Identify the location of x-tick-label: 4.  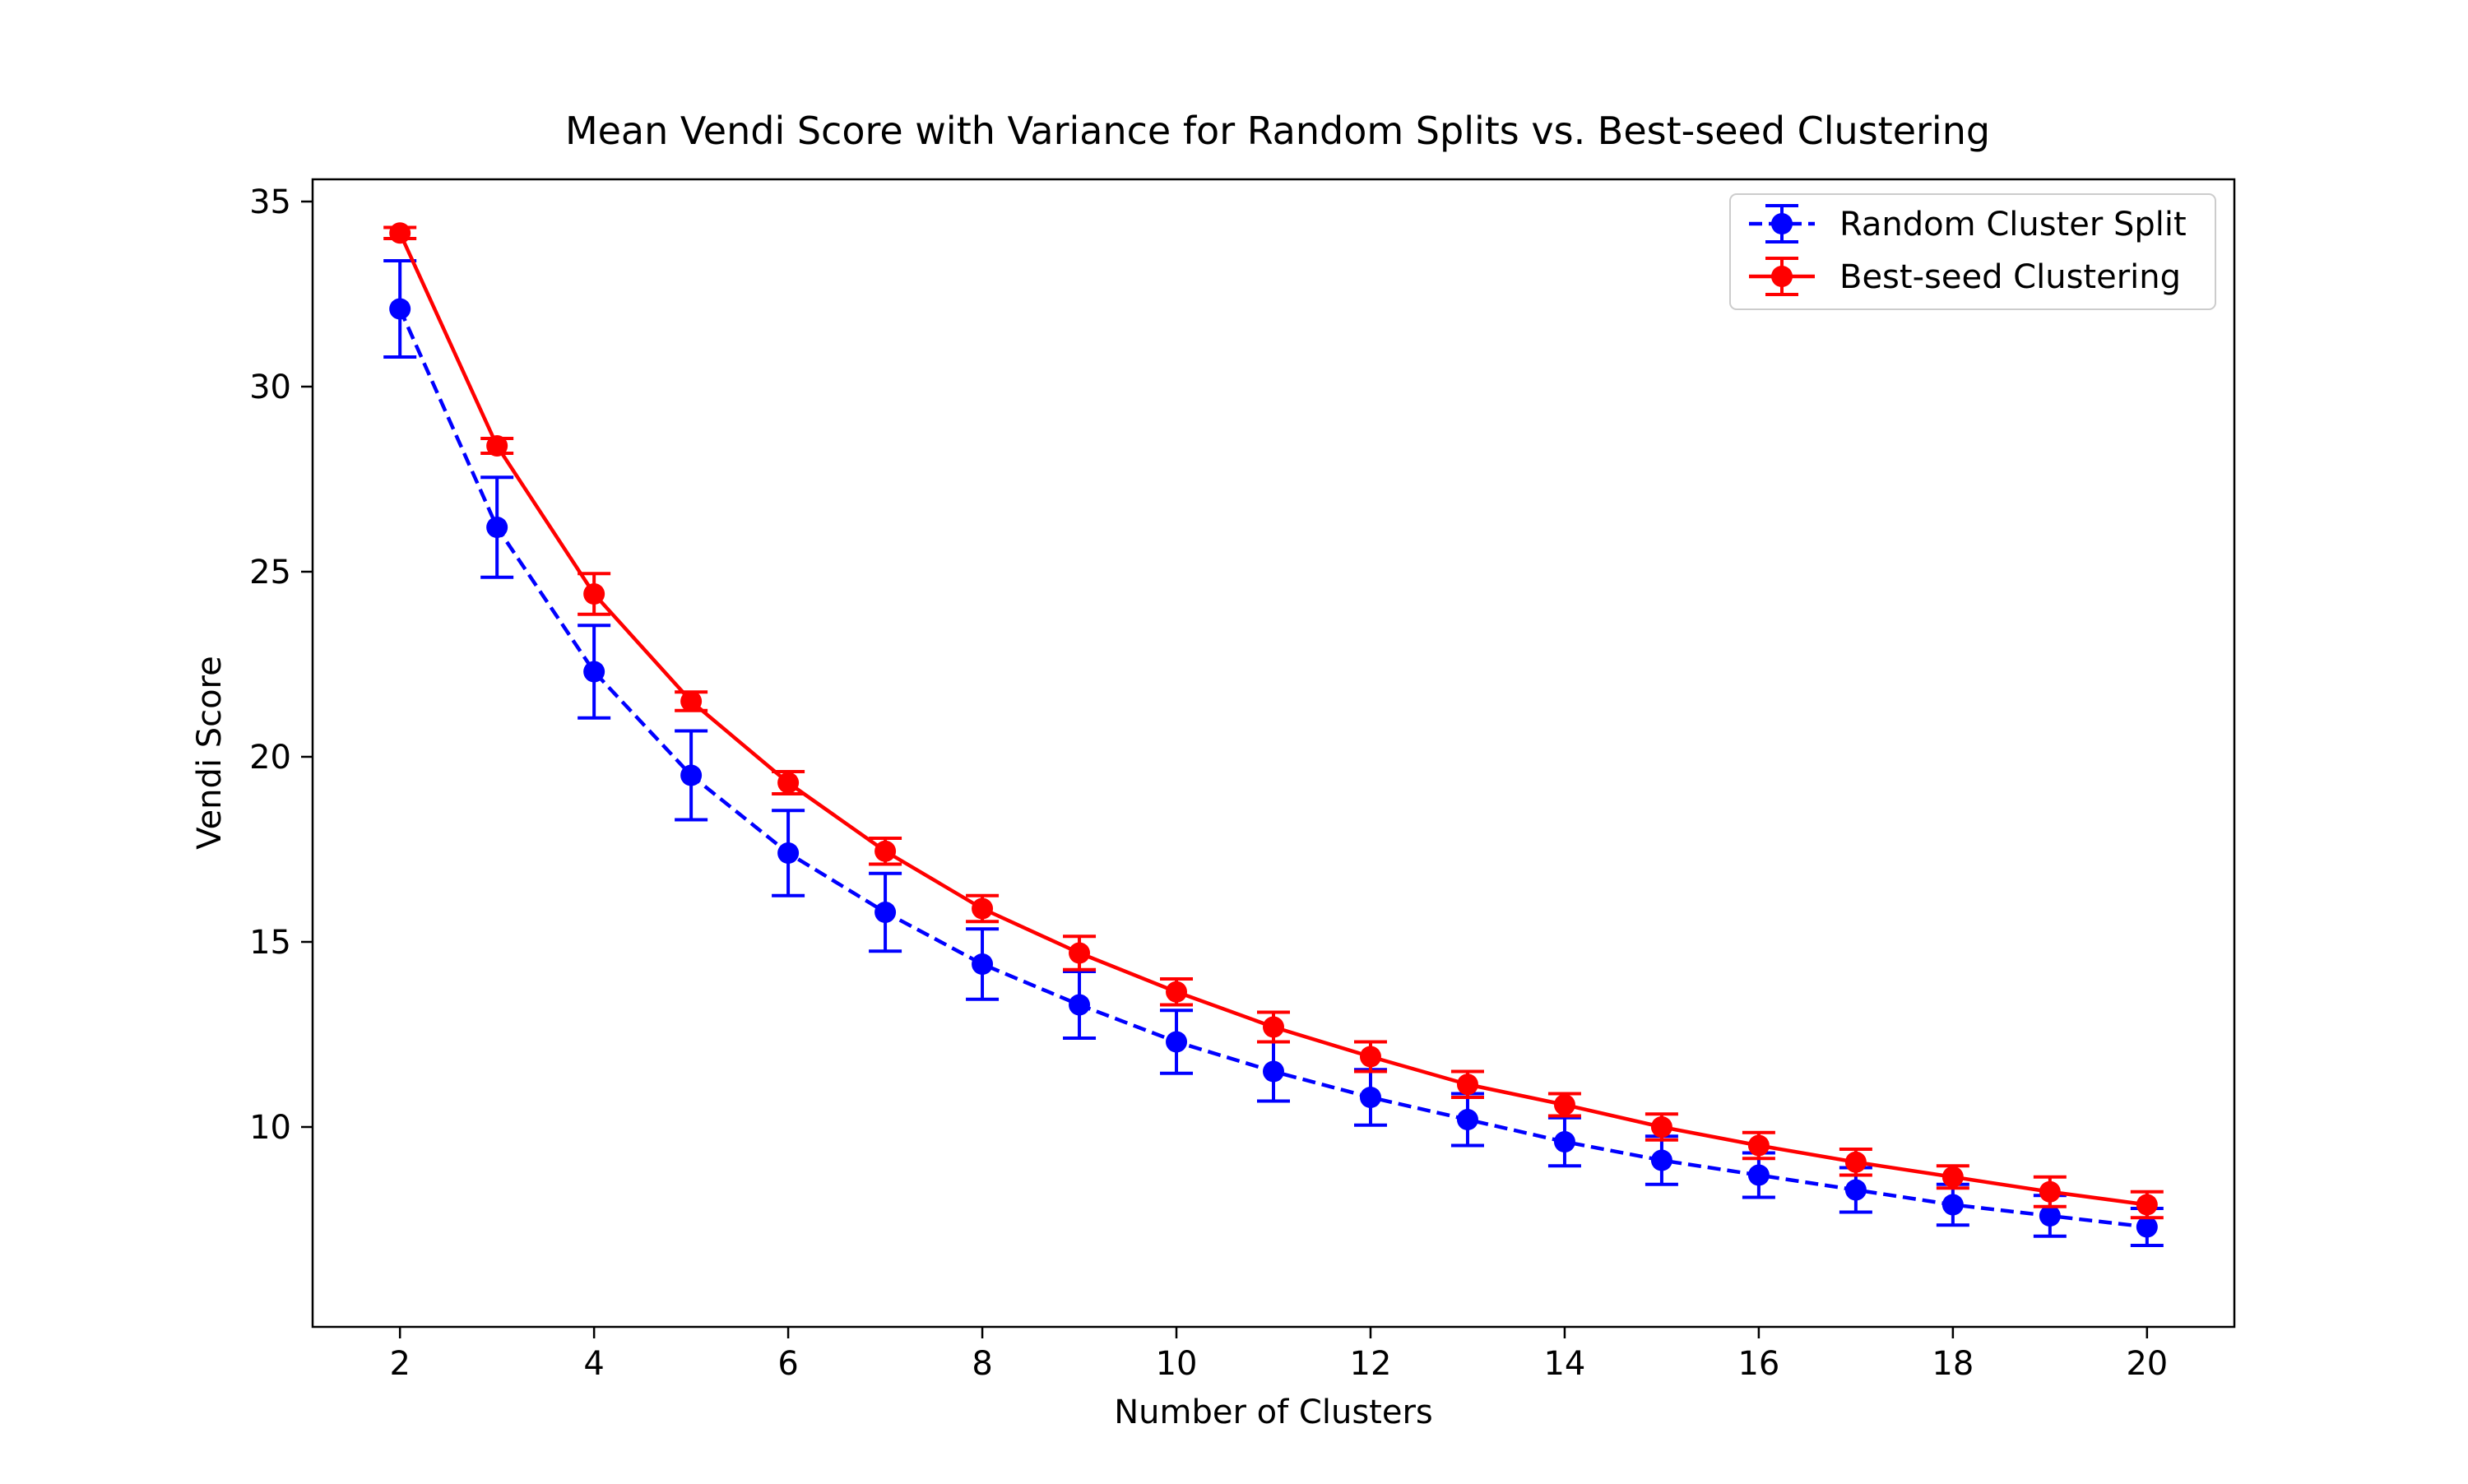
(593, 1364).